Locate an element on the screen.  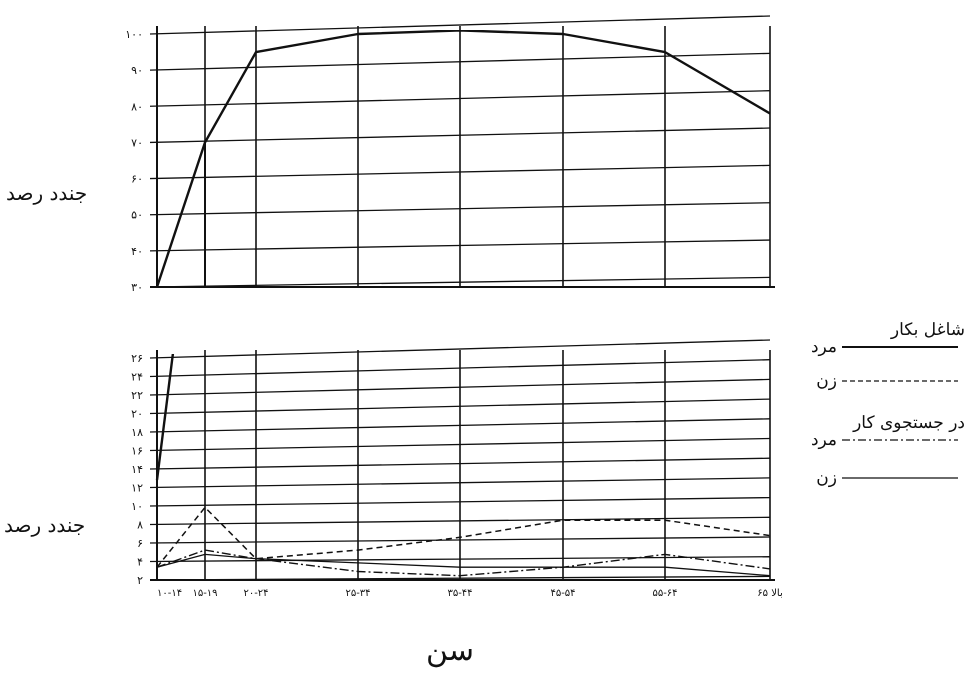
y-tick-label: ۴۰ is located at coordinates (137, 251).